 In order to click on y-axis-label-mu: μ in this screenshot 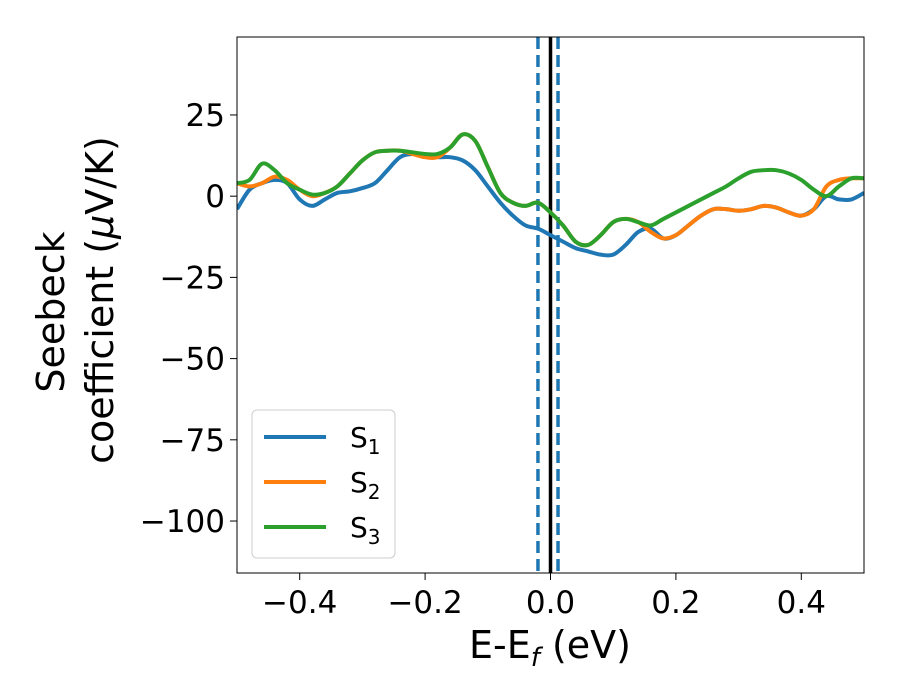, I will do `click(100, 227)`.